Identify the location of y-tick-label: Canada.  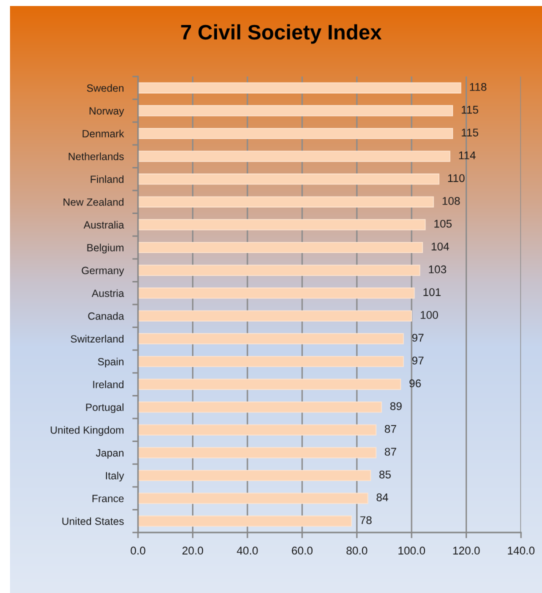
(106, 316).